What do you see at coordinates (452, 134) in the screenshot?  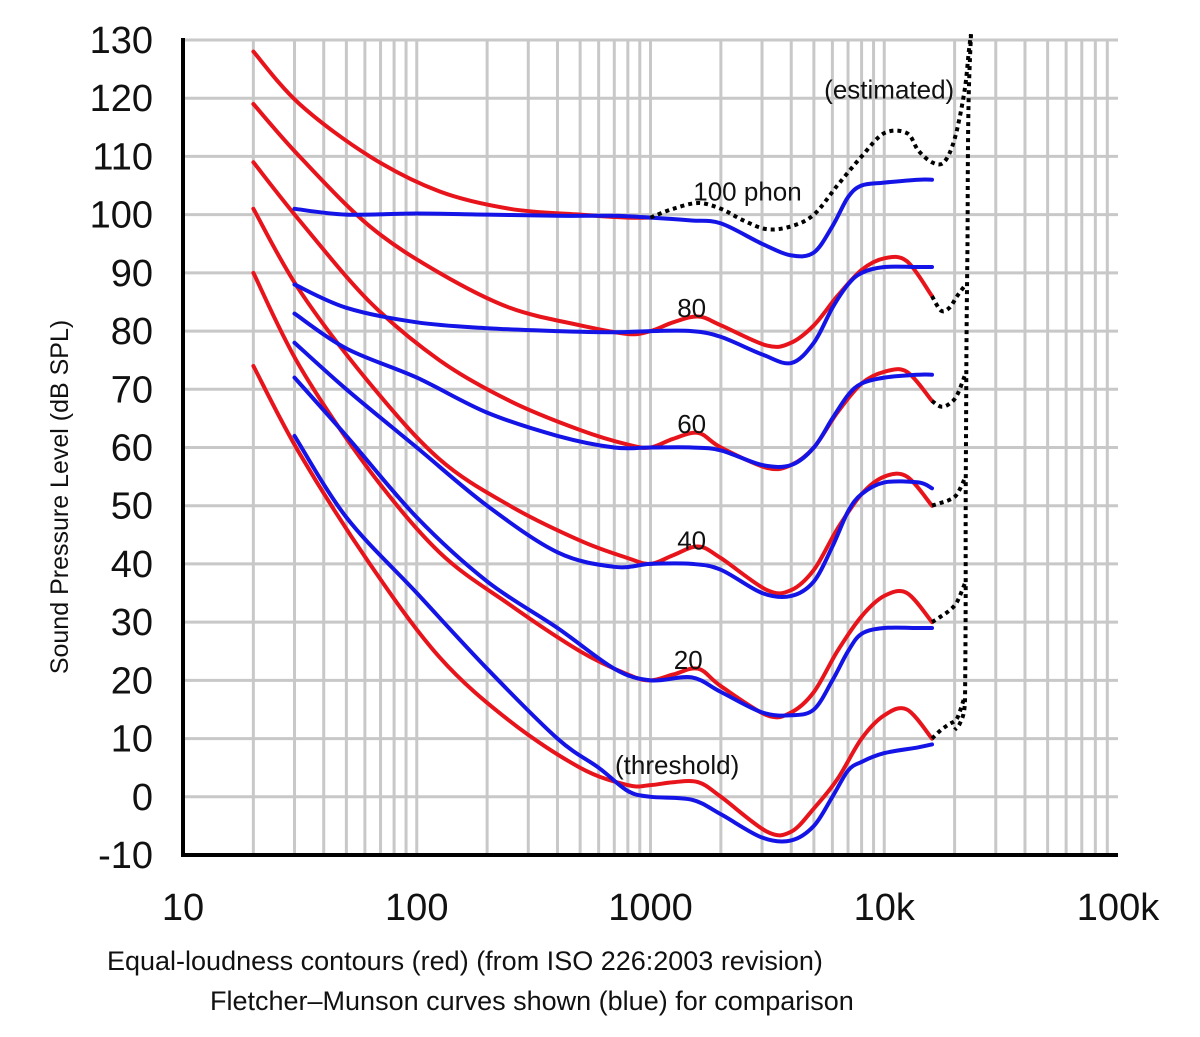 I see `series-line-iso-226-2003-100-phon` at bounding box center [452, 134].